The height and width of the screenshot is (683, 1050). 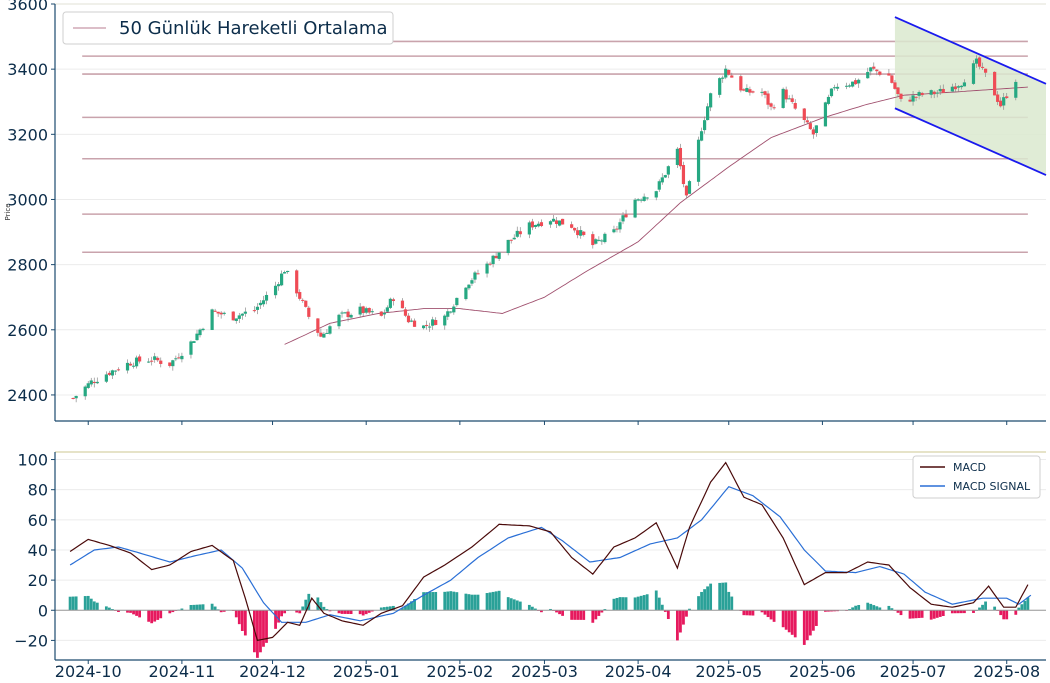 I want to click on x-tick-label: 2025-04, so click(x=638, y=671).